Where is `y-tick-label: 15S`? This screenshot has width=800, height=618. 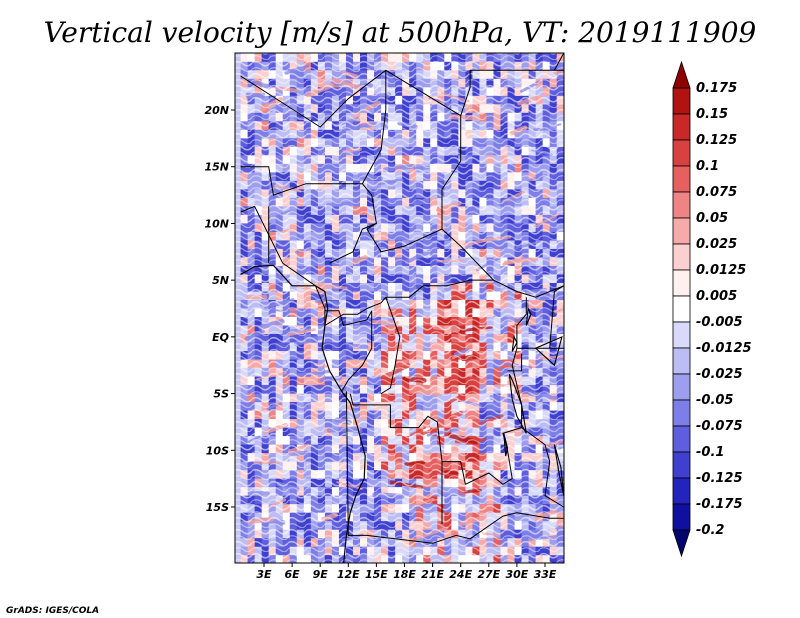
y-tick-label: 15S is located at coordinates (217, 507).